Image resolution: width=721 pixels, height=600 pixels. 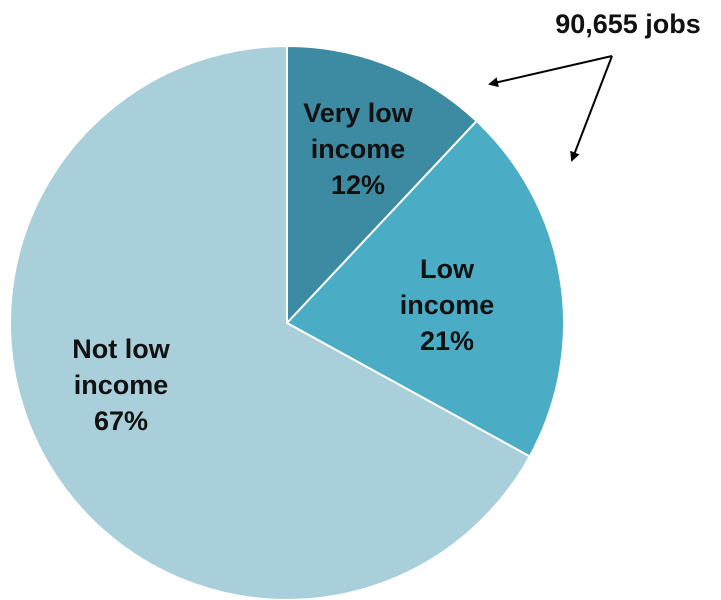 I want to click on slice-label-line: Not low, so click(x=121, y=349).